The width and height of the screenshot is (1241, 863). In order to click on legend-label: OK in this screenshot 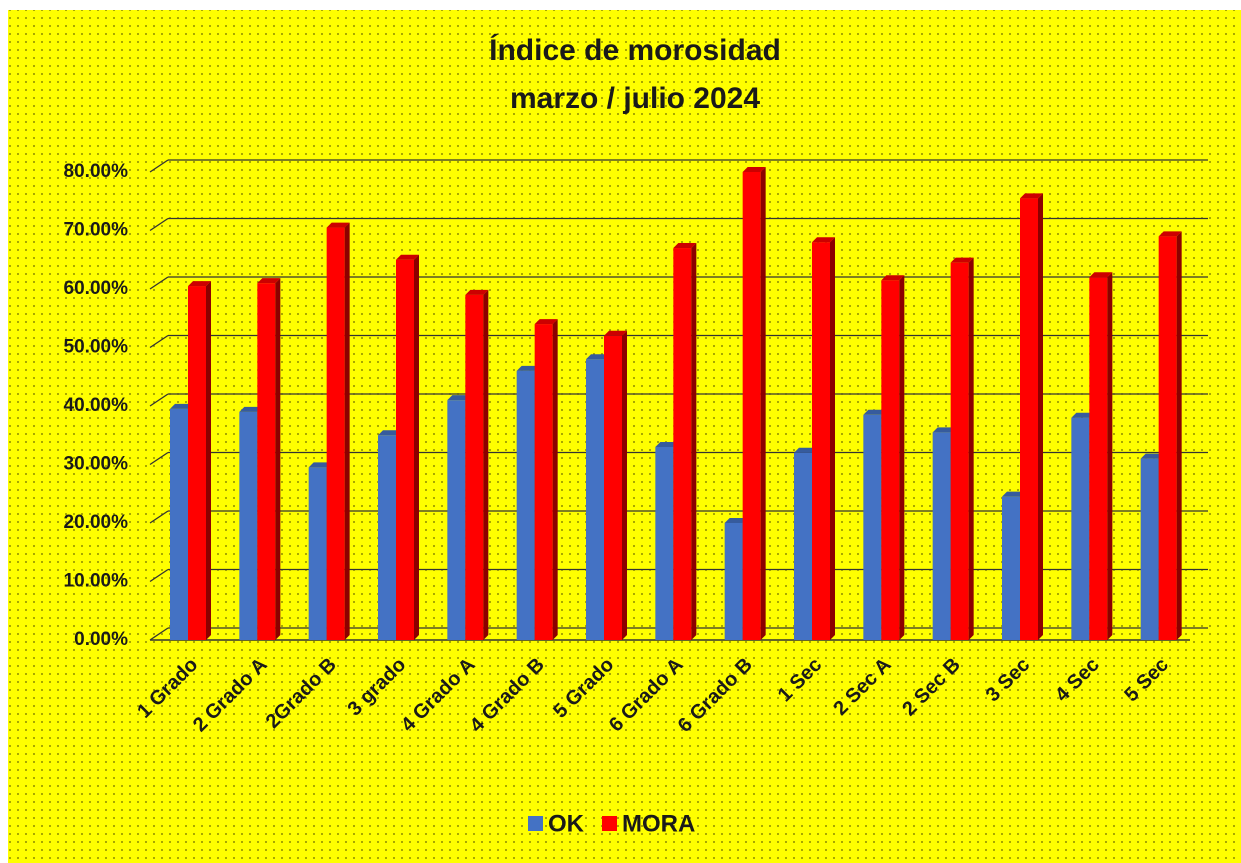, I will do `click(566, 823)`.